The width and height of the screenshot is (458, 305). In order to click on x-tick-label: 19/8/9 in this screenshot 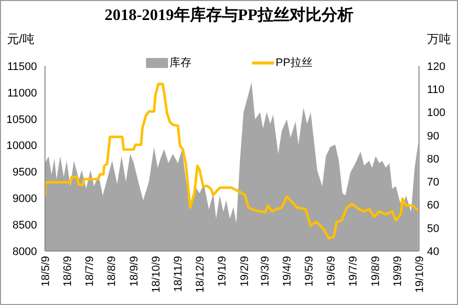, I will do `click(376, 271)`.